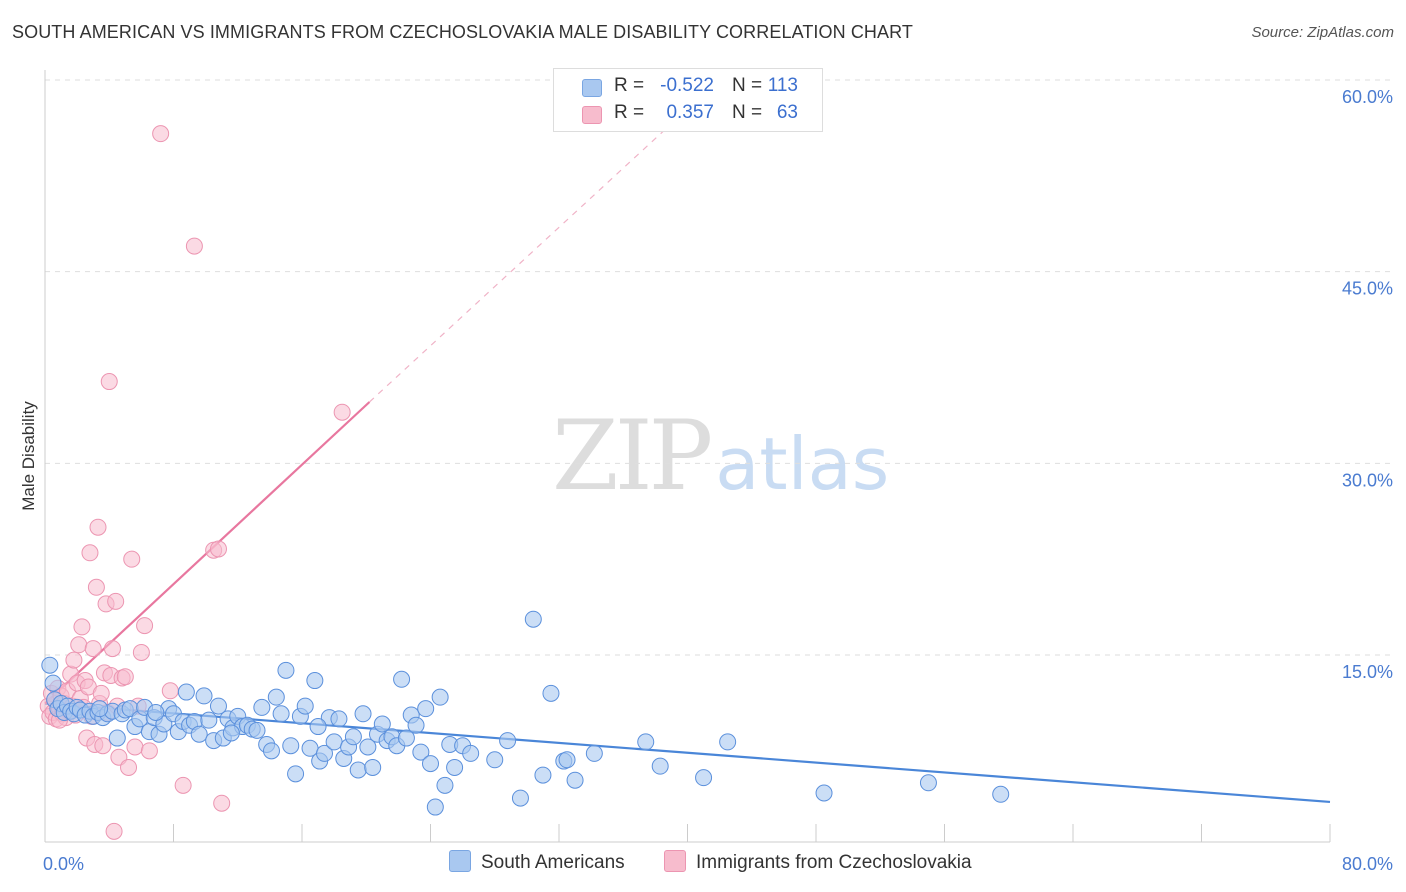 The width and height of the screenshot is (1406, 892). I want to click on watermark-atlas: atlas, so click(802, 464).